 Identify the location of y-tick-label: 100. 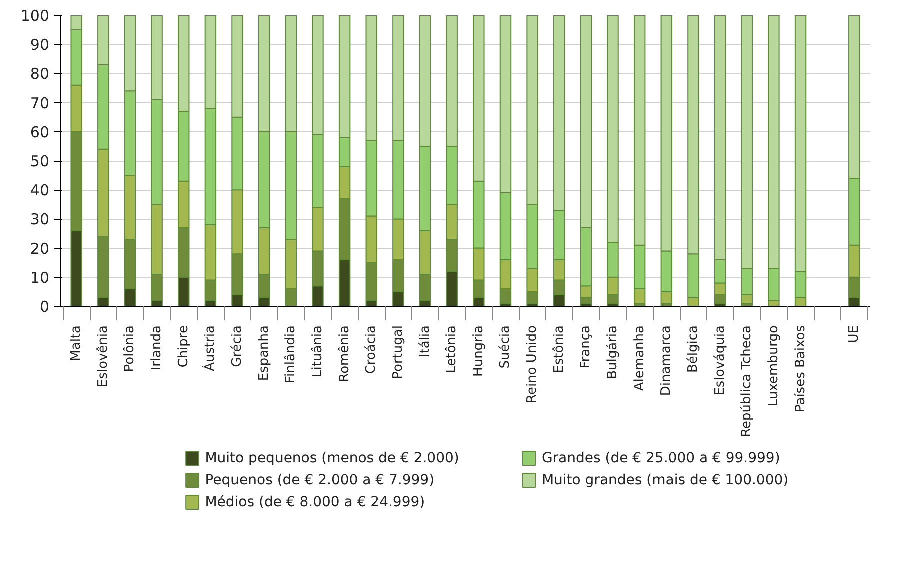
(35, 16).